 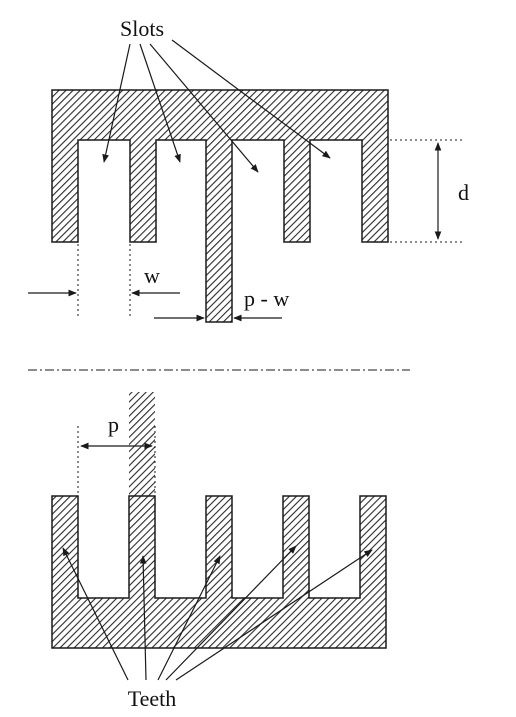 I want to click on slots-arrows, so click(x=216, y=106).